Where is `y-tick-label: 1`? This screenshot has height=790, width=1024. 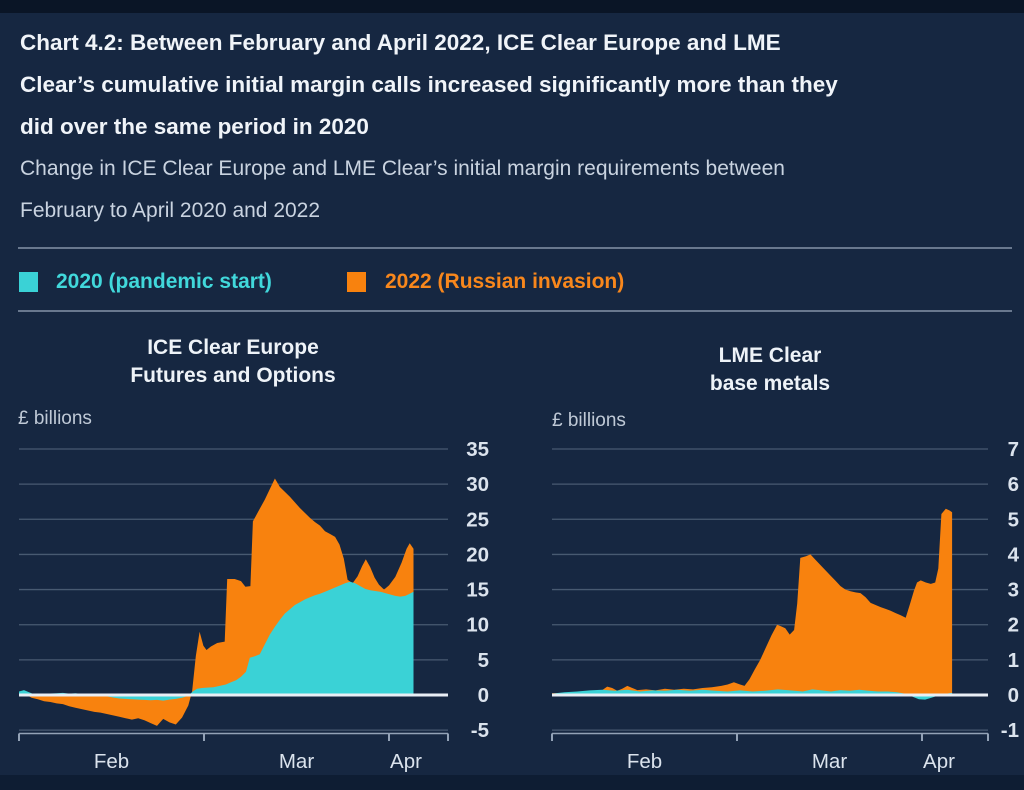
y-tick-label: 1 is located at coordinates (1013, 660).